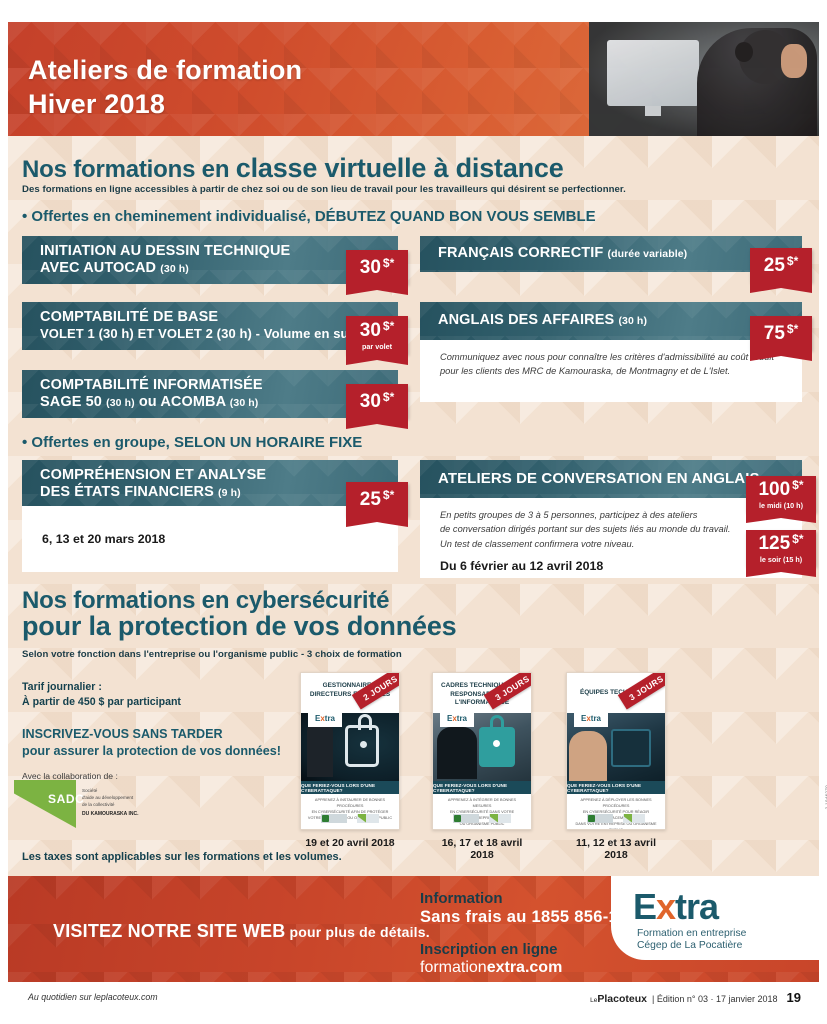 This screenshot has height=1024, width=827. What do you see at coordinates (690, 945) in the screenshot?
I see `extra-tagline-2: Cégep de La Pocatière` at bounding box center [690, 945].